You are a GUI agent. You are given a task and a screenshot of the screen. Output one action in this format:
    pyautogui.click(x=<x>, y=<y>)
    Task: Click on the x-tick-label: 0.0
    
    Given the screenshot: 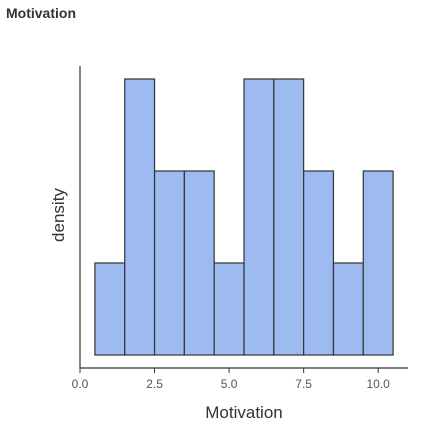 What is the action you would take?
    pyautogui.click(x=80, y=384)
    